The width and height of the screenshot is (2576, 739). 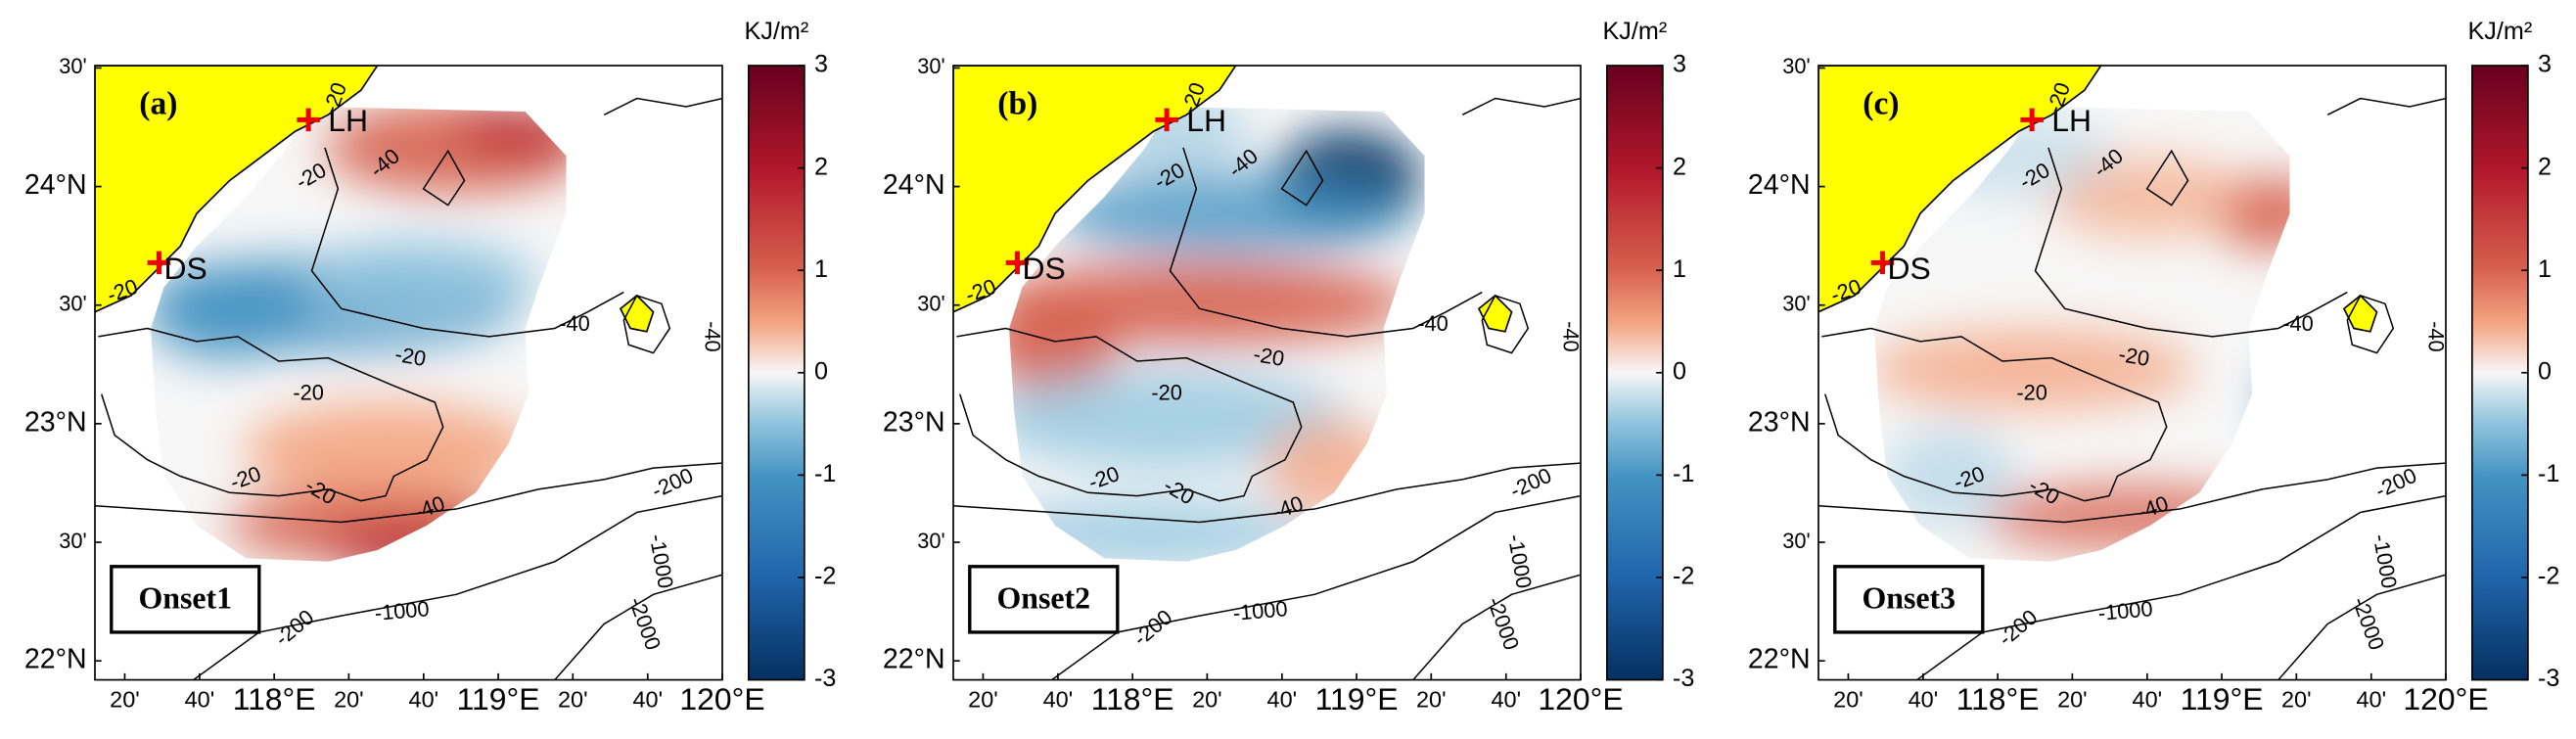 What do you see at coordinates (2545, 64) in the screenshot?
I see `colorbar-tick-label: 3` at bounding box center [2545, 64].